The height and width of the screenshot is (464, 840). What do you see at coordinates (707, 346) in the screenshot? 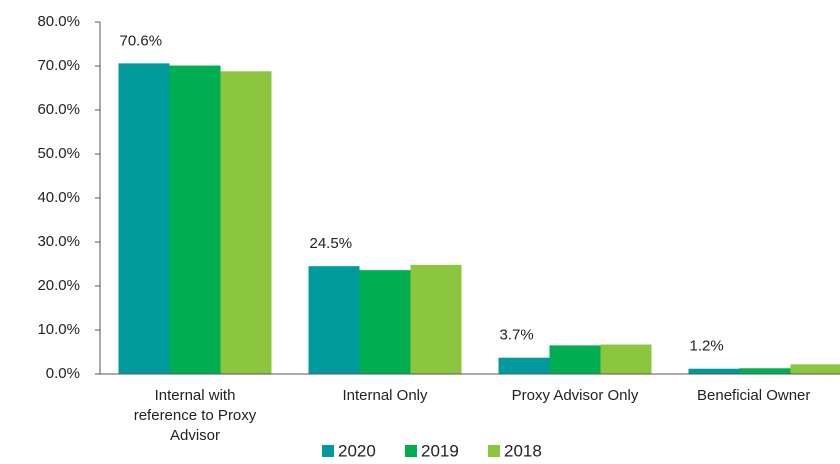
I see `value-label: 1.2%` at bounding box center [707, 346].